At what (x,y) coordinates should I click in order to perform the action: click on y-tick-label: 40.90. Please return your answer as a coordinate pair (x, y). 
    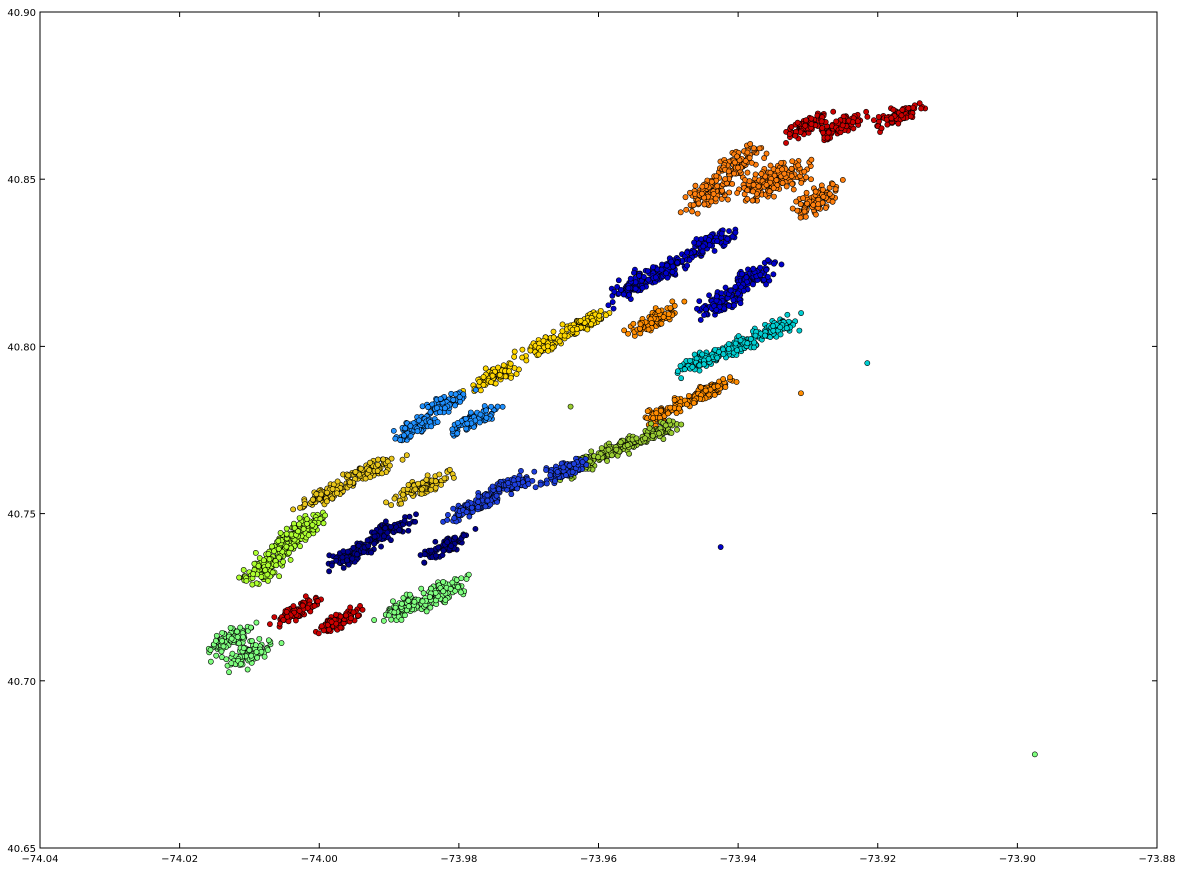
    Looking at the image, I should click on (21, 13).